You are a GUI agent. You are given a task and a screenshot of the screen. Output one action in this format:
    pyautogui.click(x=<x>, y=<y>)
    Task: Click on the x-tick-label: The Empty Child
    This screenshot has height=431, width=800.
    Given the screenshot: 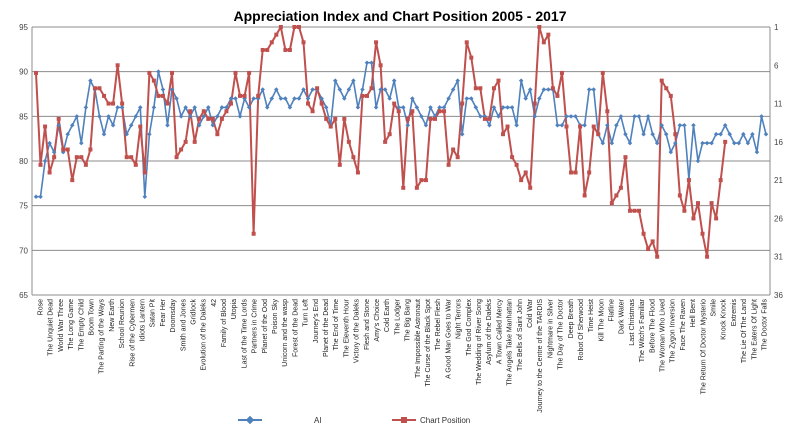 What is the action you would take?
    pyautogui.click(x=81, y=325)
    